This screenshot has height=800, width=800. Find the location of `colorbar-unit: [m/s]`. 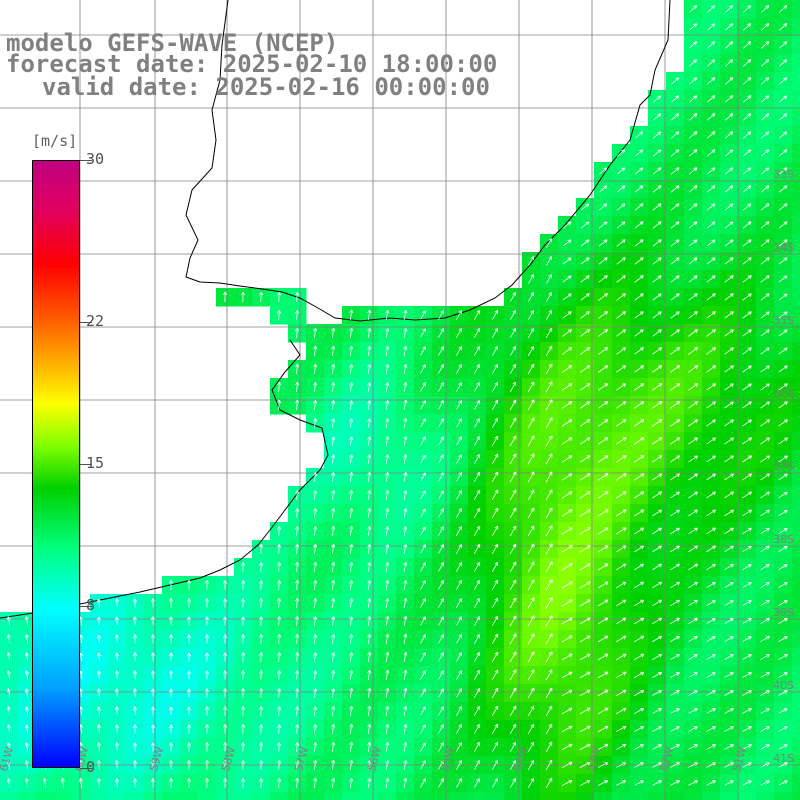

colorbar-unit: [m/s] is located at coordinates (55, 141).